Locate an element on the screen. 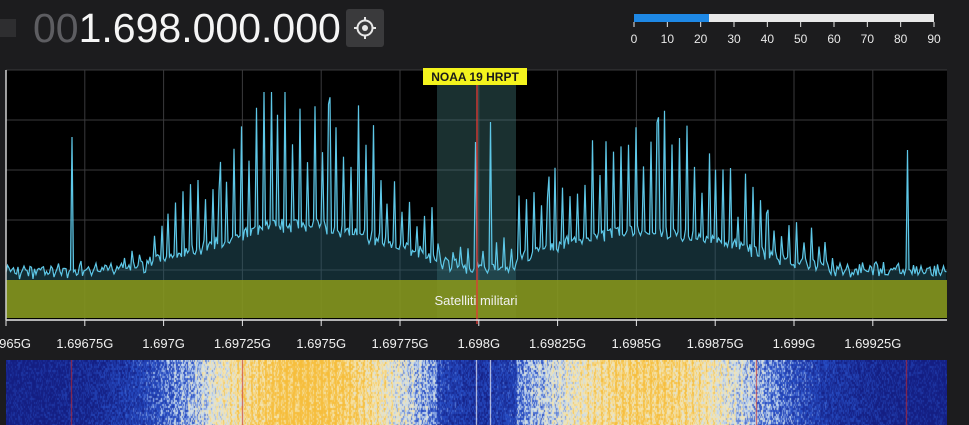  frequency-value: 1.698.000.000 is located at coordinates (209, 28).